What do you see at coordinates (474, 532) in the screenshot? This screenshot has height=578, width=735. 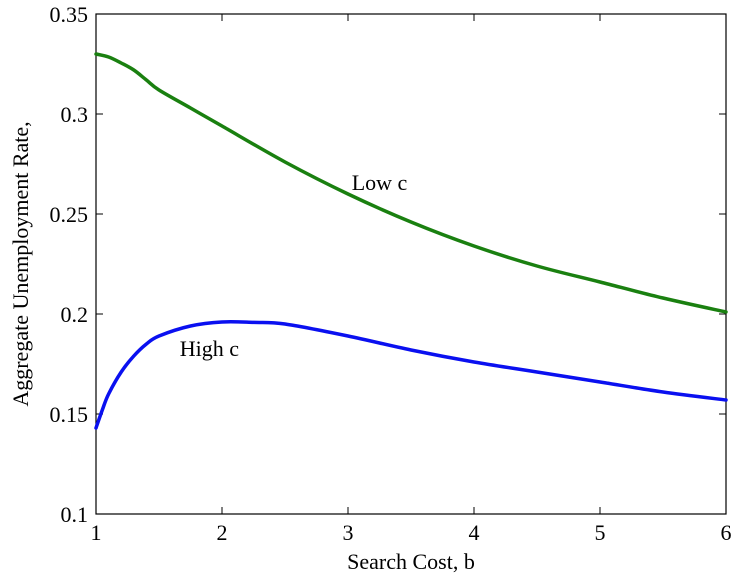 I see `x-tick-label: 4` at bounding box center [474, 532].